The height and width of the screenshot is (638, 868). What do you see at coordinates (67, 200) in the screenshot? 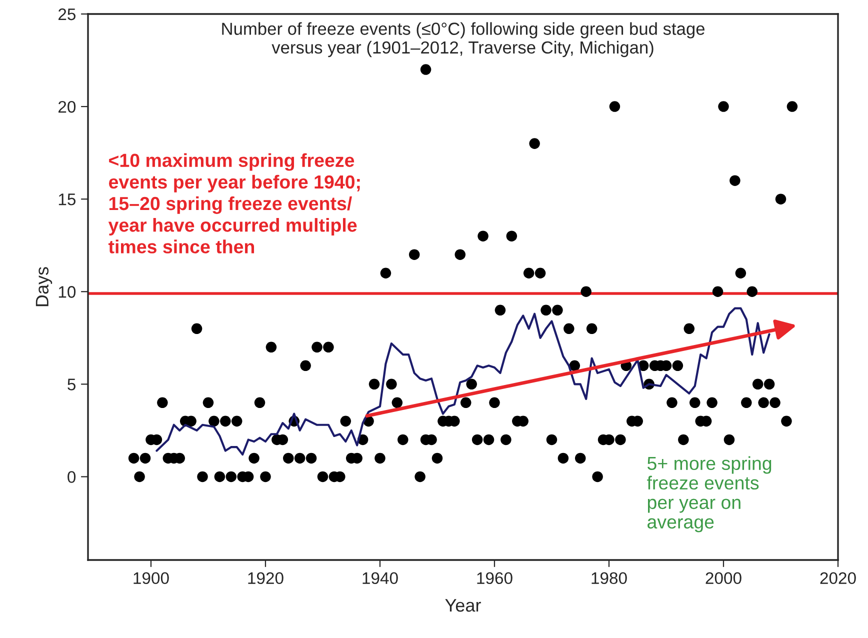
I see `y-tick-label: 15` at bounding box center [67, 200].